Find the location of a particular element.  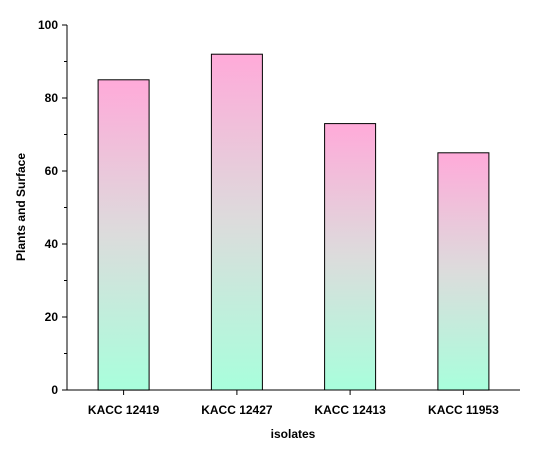

x-ticks: KACC 12419 KACC 12427 KACC 12413 KACC 11953 is located at coordinates (293, 403).